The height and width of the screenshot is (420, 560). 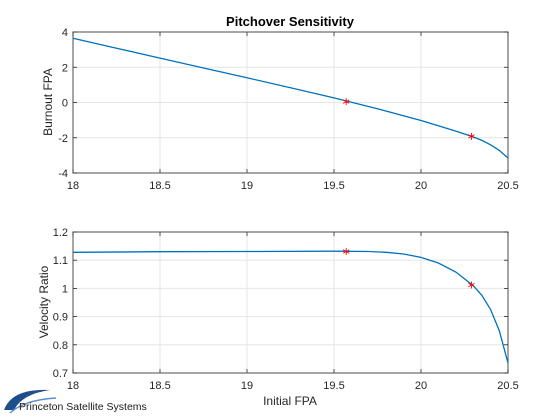 What do you see at coordinates (60, 346) in the screenshot?
I see `y-tick-label: 0.8` at bounding box center [60, 346].